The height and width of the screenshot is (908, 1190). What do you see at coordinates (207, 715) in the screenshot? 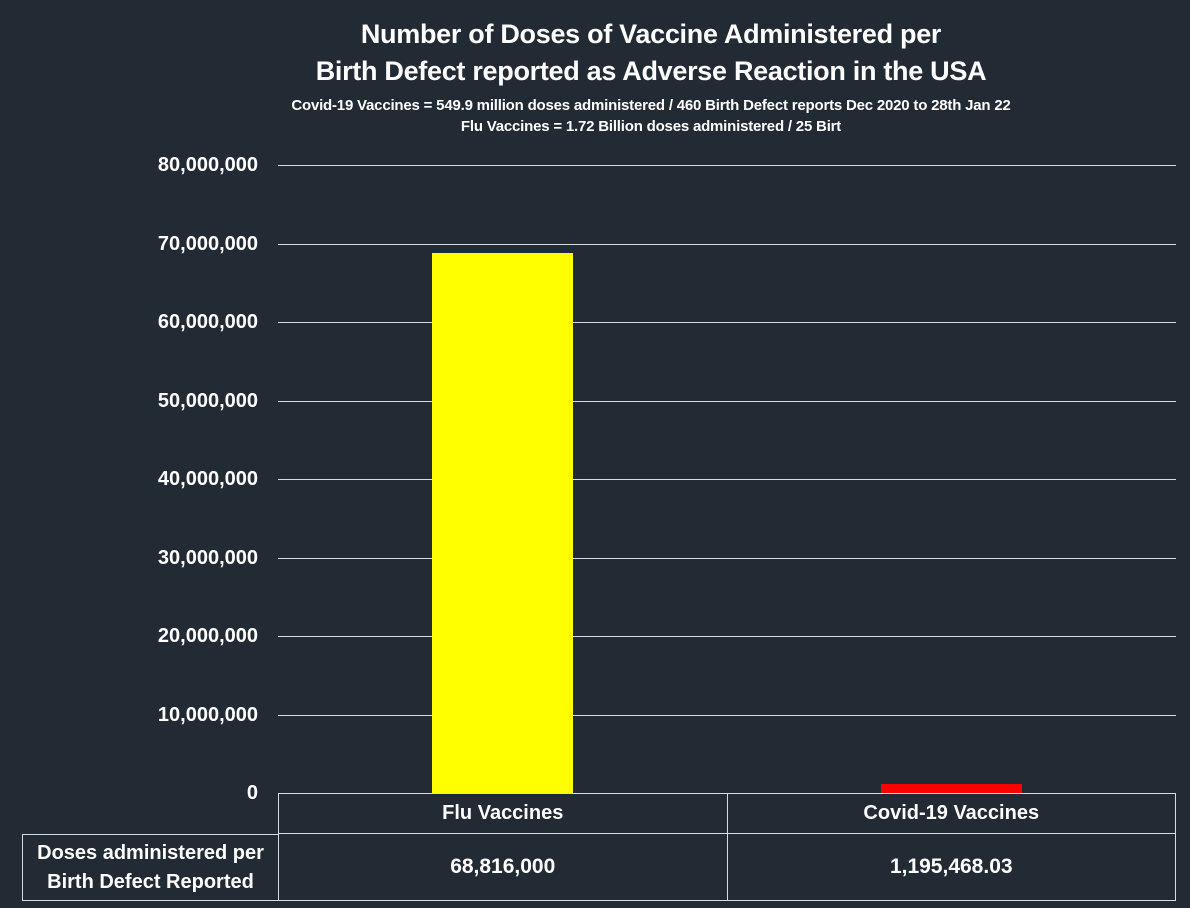
I see `y-axis-tick-label: 10,000,000` at bounding box center [207, 715].